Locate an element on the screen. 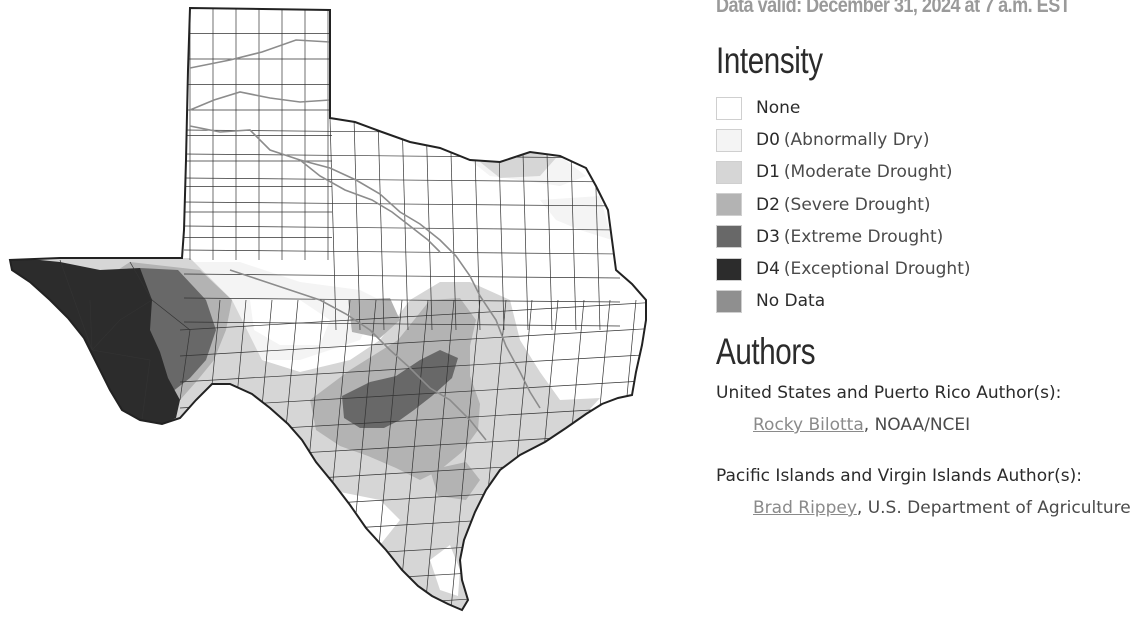 The width and height of the screenshot is (1140, 620). authors-heading: Authors is located at coordinates (766, 351).